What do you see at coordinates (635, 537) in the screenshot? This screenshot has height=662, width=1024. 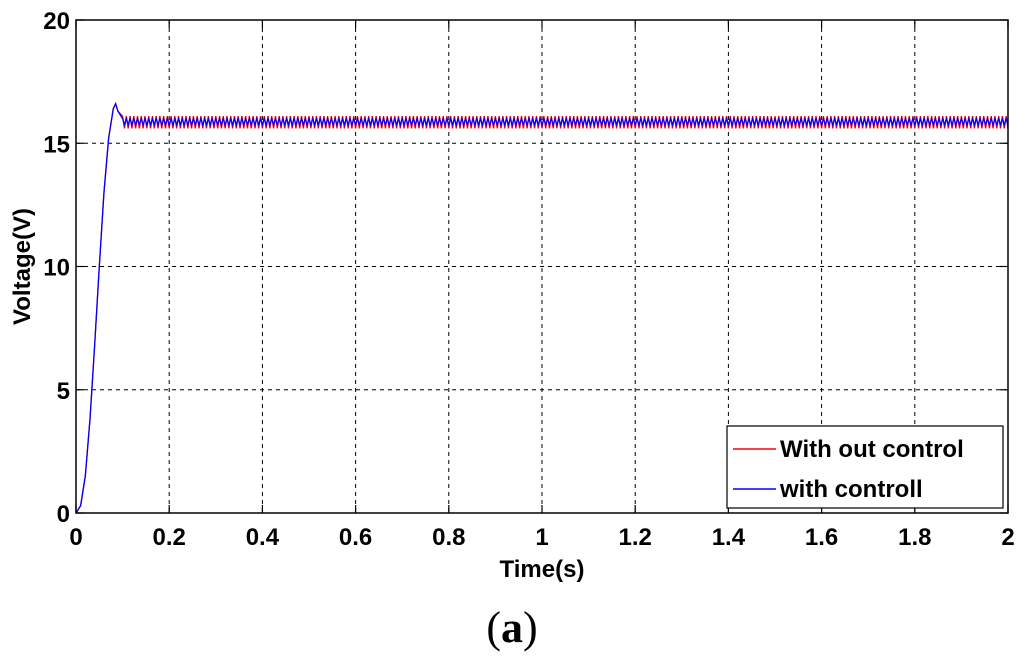 I see `x-tick-label: 1.2` at bounding box center [635, 537].